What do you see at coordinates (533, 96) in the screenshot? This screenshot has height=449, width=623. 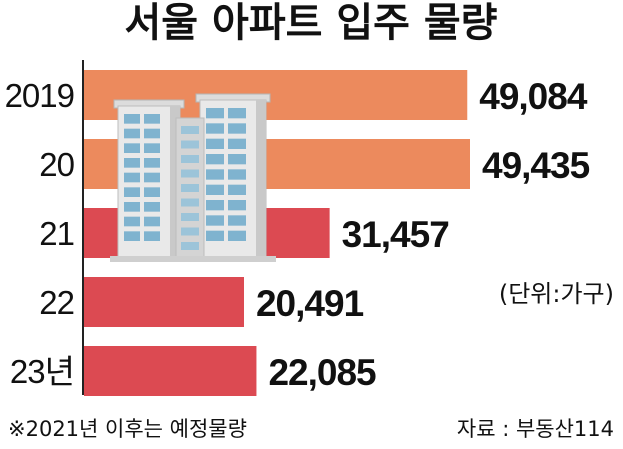 I see `value-label: 49,084` at bounding box center [533, 96].